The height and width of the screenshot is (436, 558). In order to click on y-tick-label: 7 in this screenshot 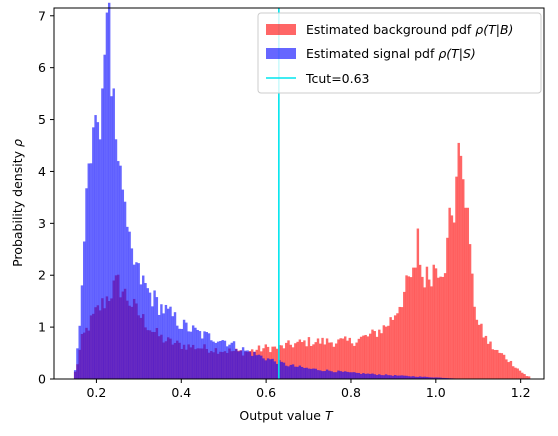, I will do `click(42, 15)`.